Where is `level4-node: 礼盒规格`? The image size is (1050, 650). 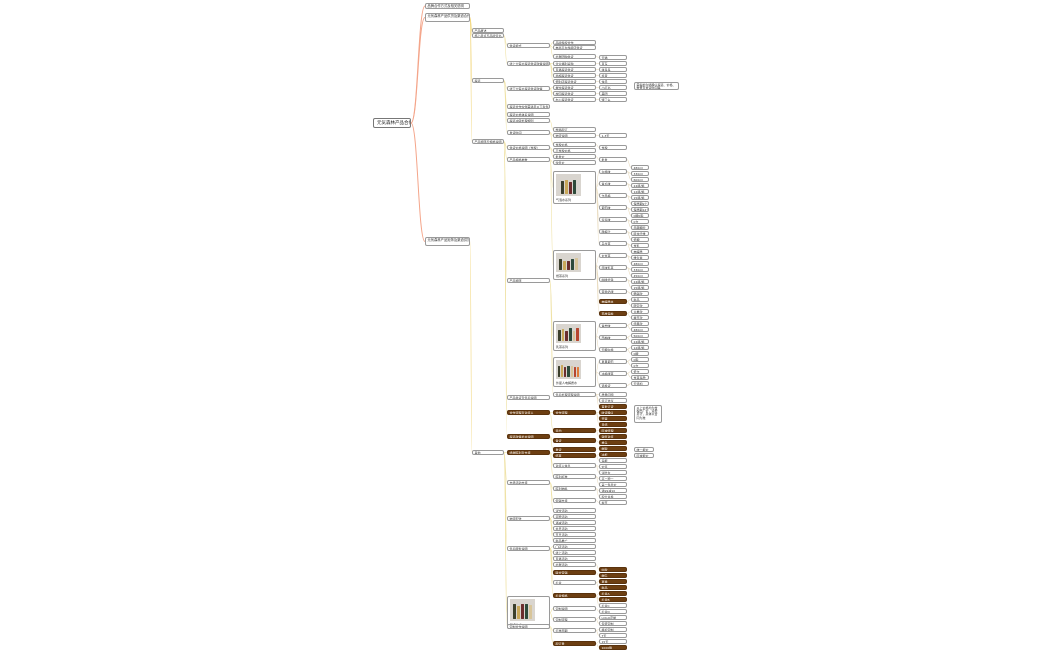
level4-node: 礼盒规格 is located at coordinates (574, 595).